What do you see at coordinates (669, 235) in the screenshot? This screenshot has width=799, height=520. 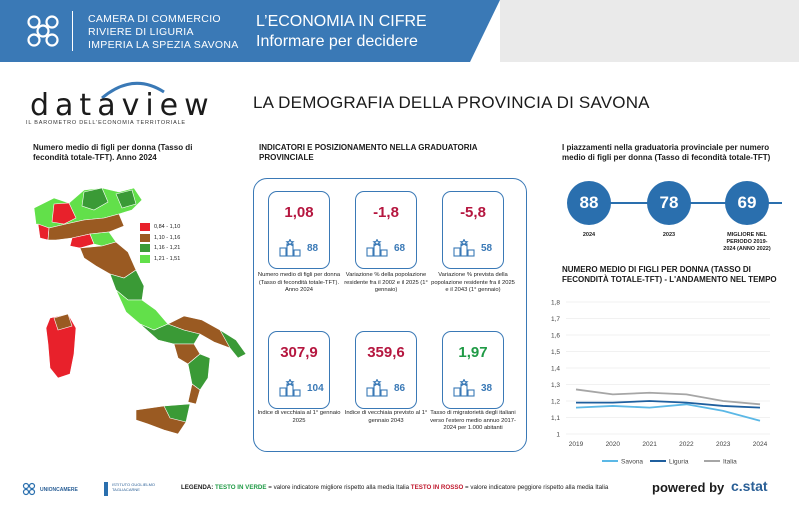 I see `ranking-label: 2023` at bounding box center [669, 235].